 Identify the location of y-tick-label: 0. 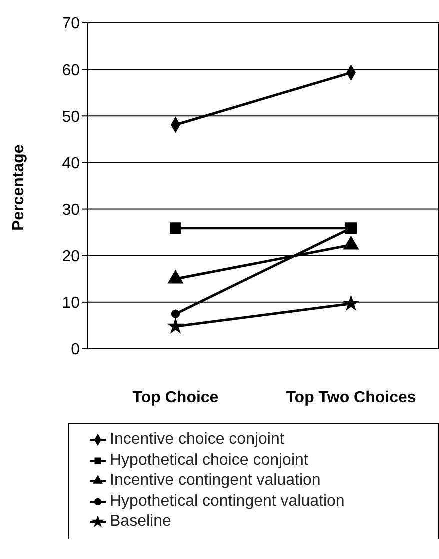
(75, 350).